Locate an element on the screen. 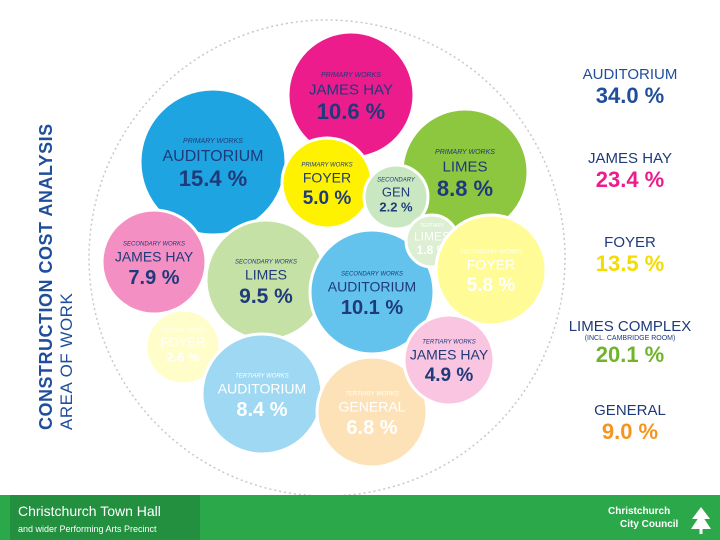 The width and height of the screenshot is (720, 540). legend-sub: (INCL. CAMBRIDGE ROOM) is located at coordinates (630, 338).